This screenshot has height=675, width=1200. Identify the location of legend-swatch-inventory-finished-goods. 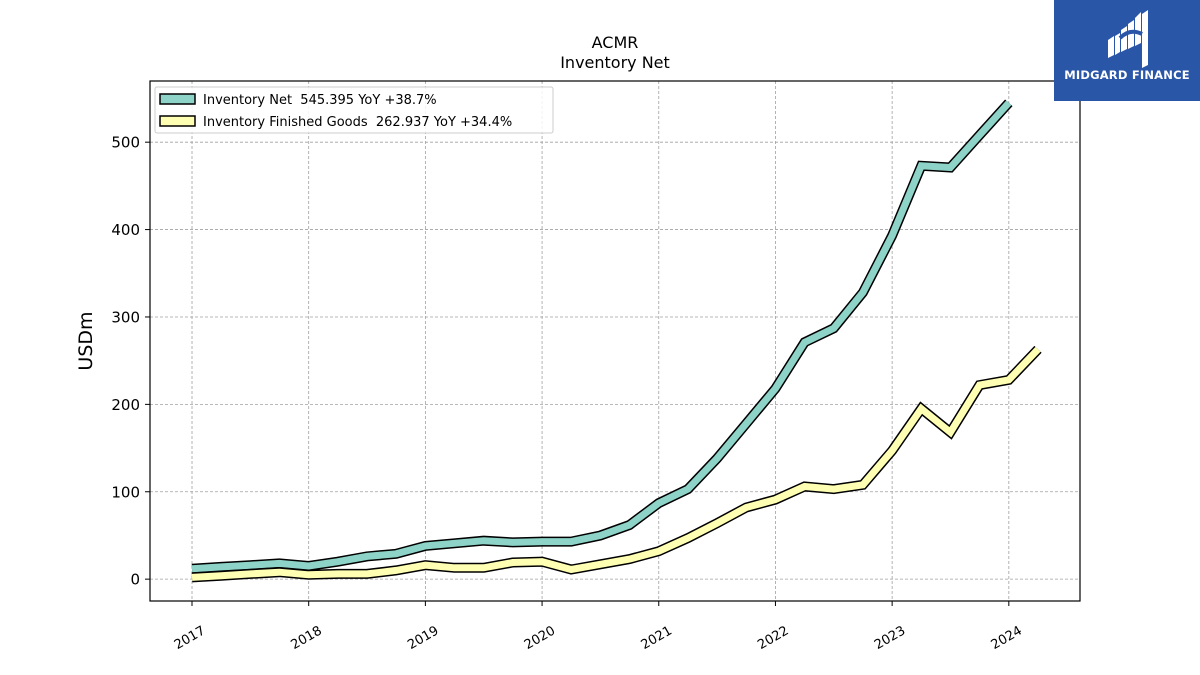
(177, 121).